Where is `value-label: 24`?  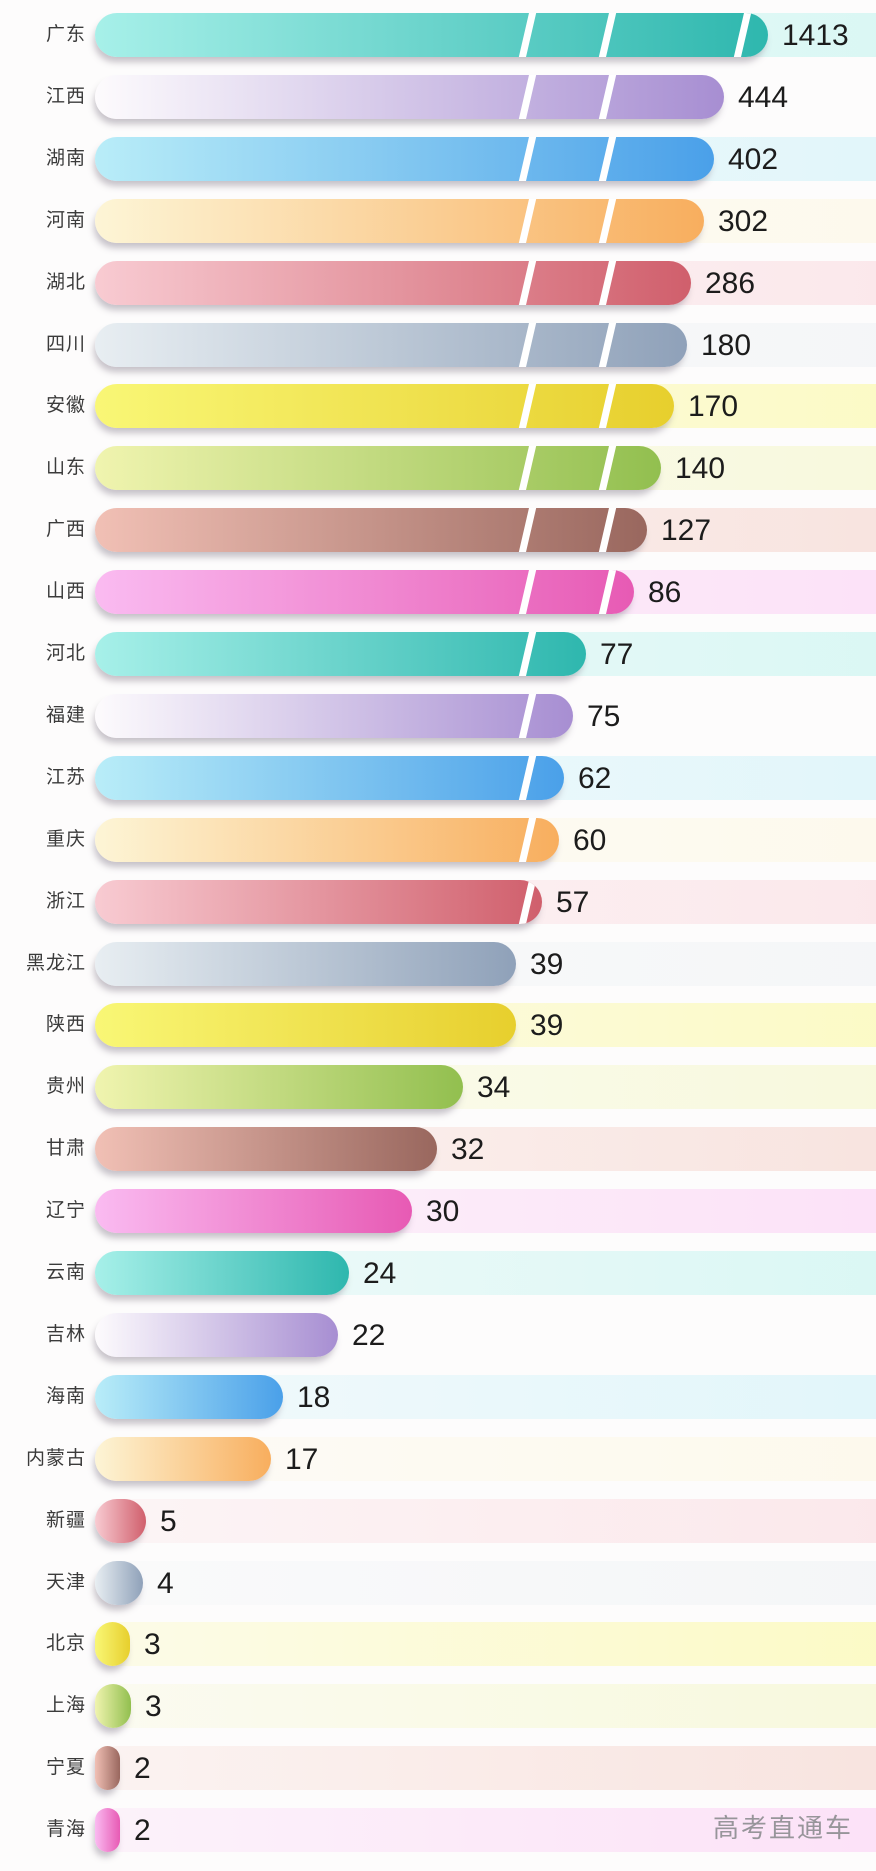
value-label: 24 is located at coordinates (380, 1273).